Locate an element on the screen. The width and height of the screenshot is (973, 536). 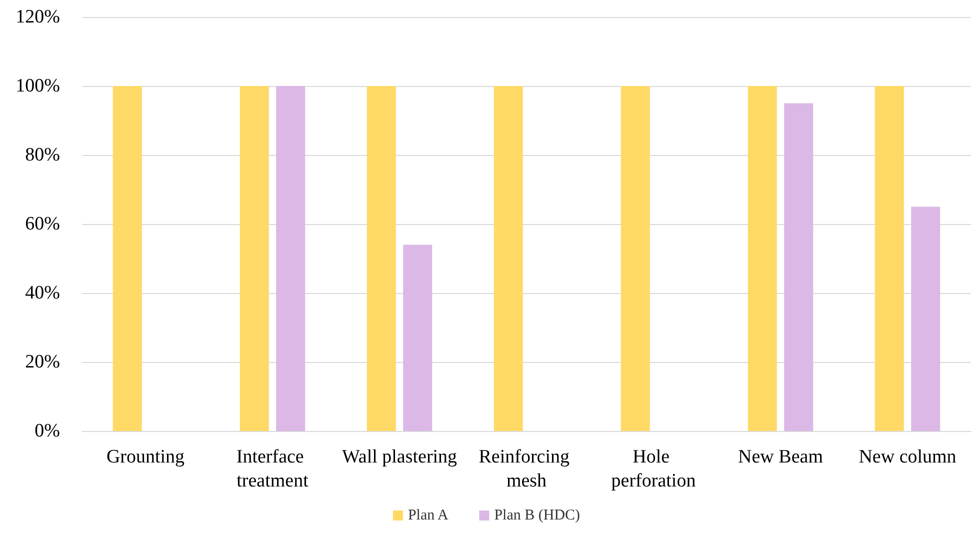
y-tick-label: 40% is located at coordinates (42, 293).